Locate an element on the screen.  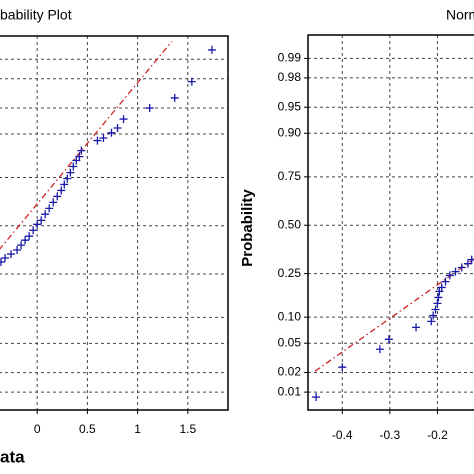
y-axis-label: Probability is located at coordinates (247, 228).